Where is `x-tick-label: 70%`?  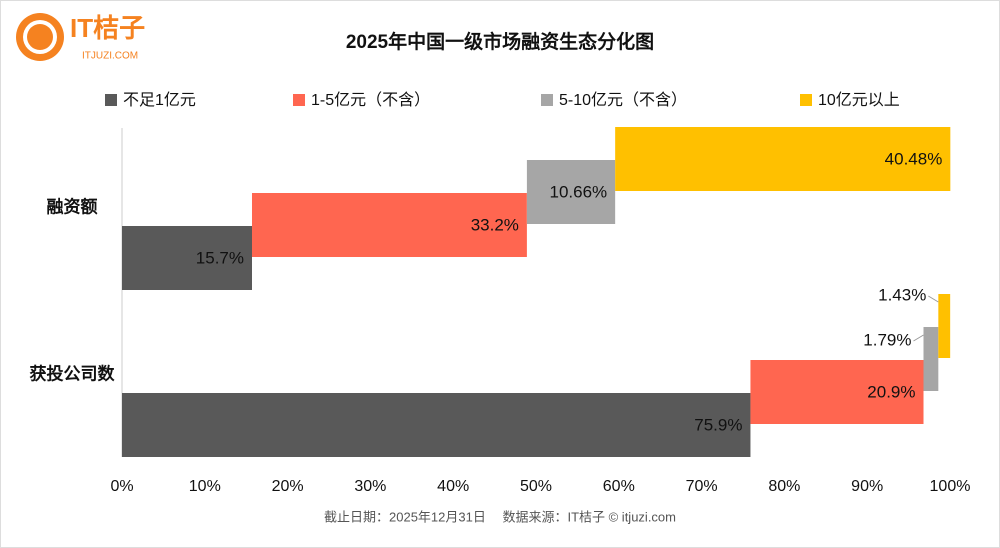 x-tick-label: 70% is located at coordinates (702, 486).